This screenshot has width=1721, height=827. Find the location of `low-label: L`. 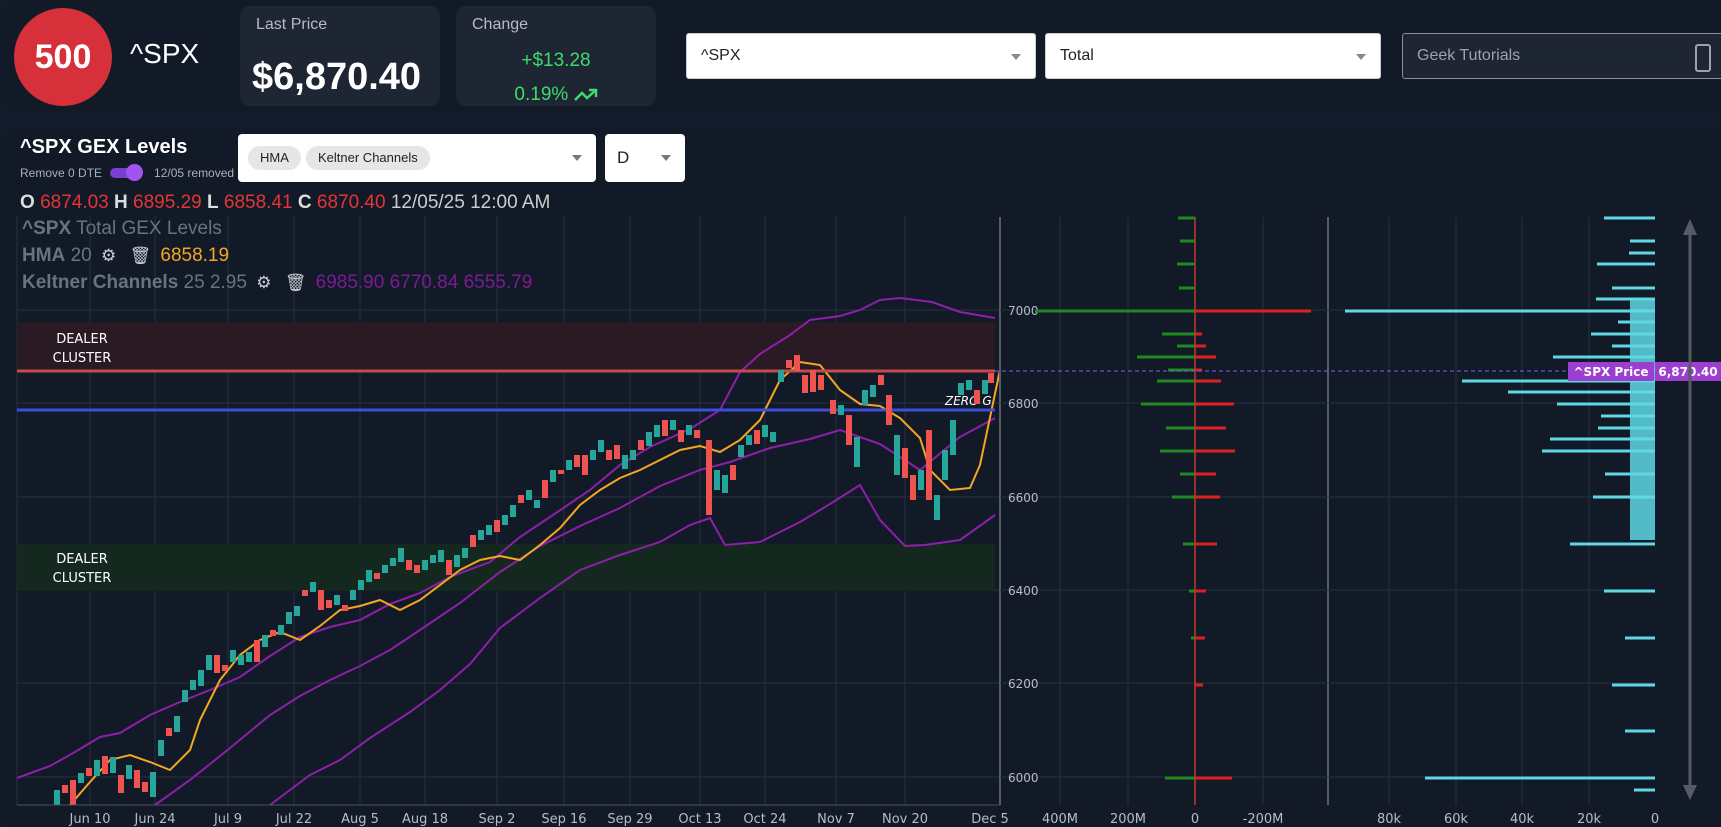

low-label: L is located at coordinates (213, 202).